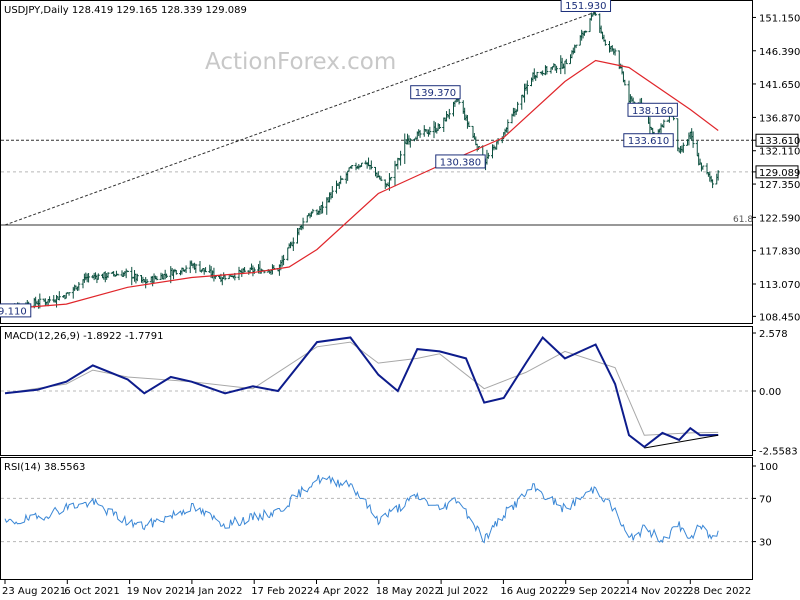 The width and height of the screenshot is (800, 600). What do you see at coordinates (779, 317) in the screenshot?
I see `price-axis-label: 108.450` at bounding box center [779, 317].